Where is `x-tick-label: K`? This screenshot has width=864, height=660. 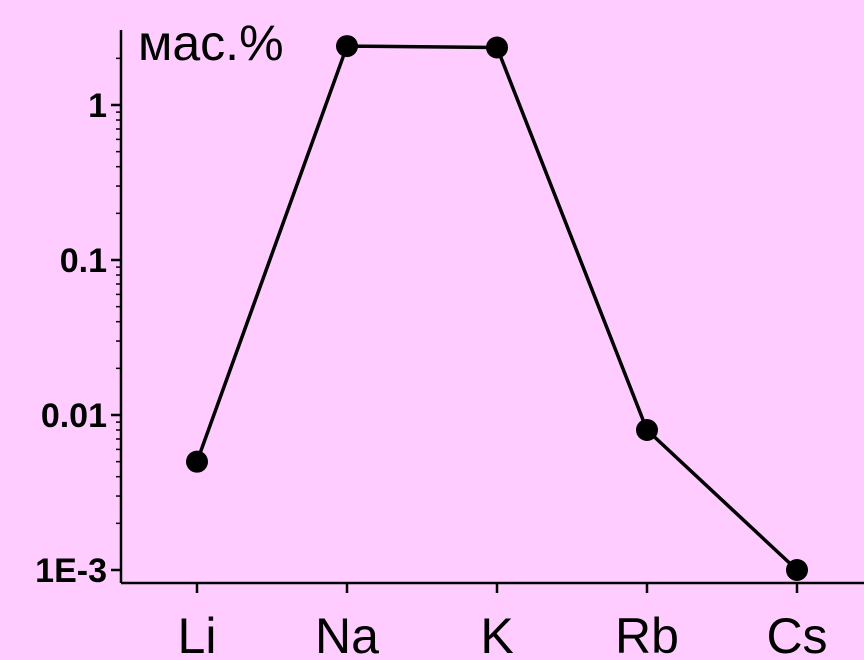 x-tick-label: K is located at coordinates (496, 634).